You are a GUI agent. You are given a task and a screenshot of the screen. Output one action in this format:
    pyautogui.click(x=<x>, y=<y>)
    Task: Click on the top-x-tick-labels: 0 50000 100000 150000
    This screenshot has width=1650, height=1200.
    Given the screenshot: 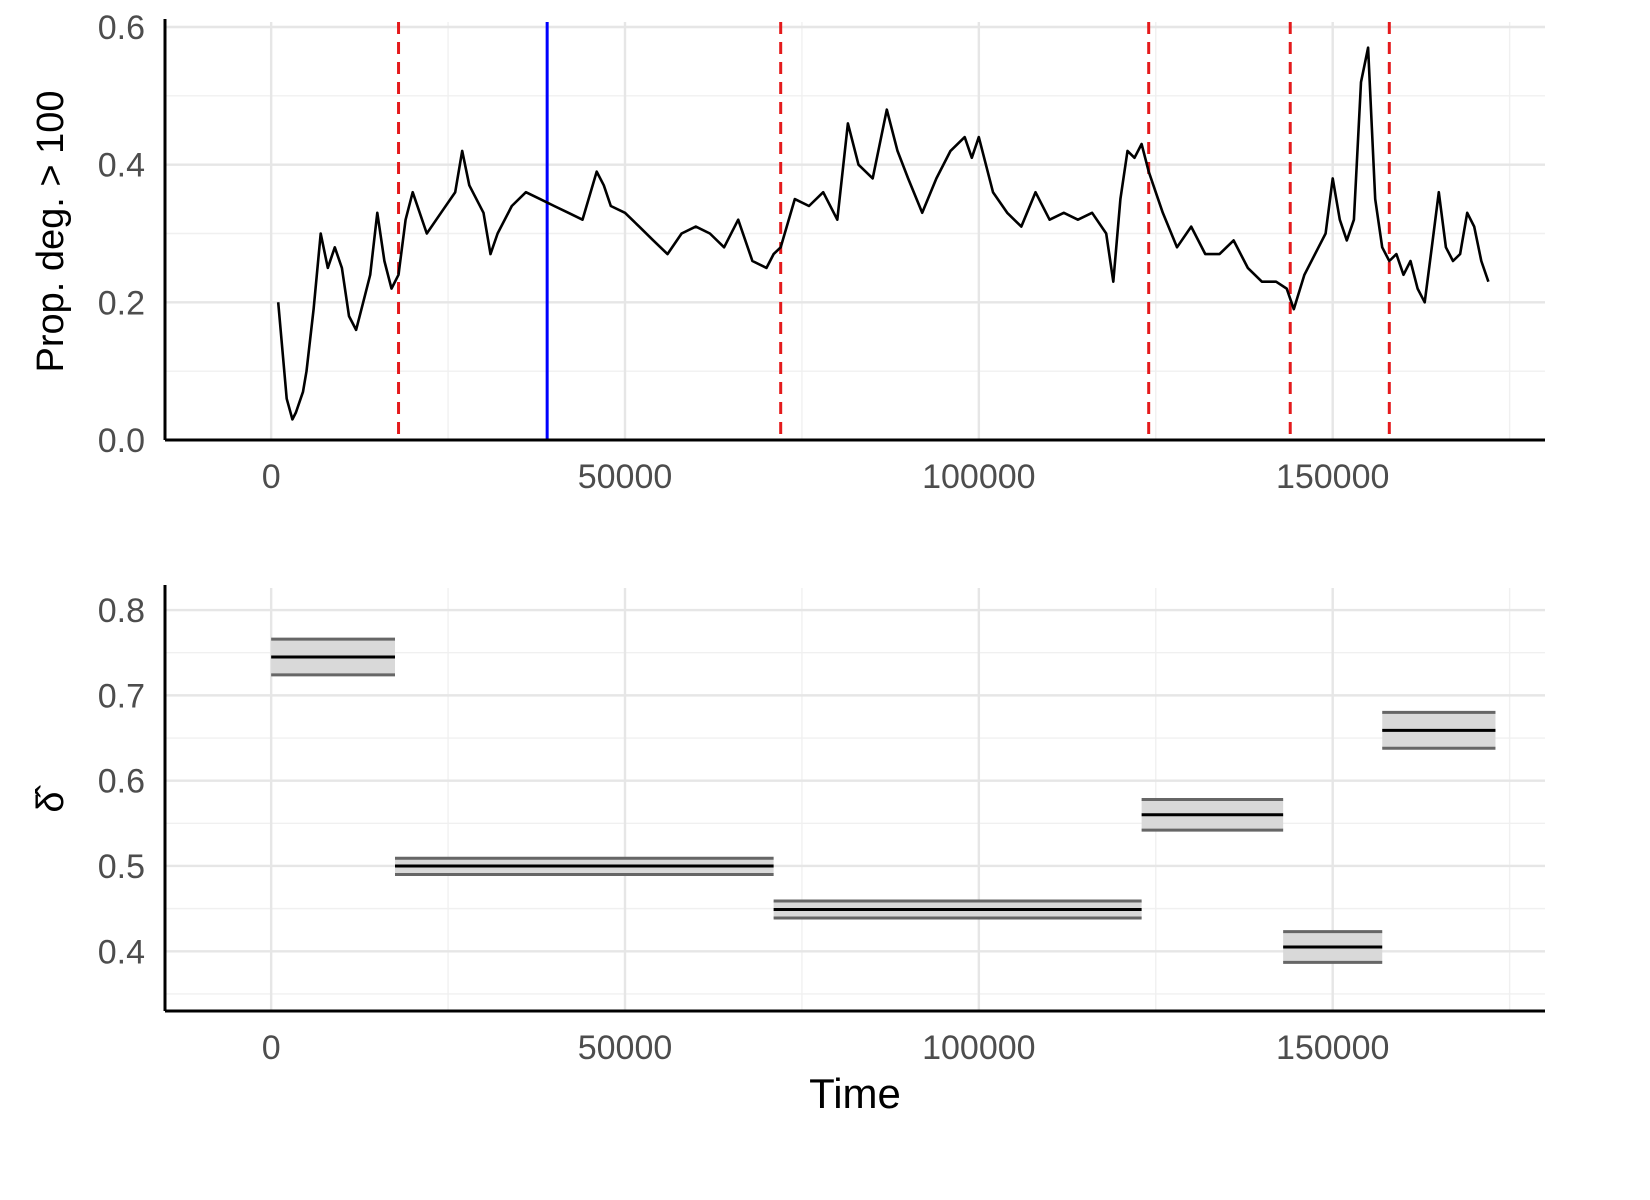 What is the action you would take?
    pyautogui.click(x=826, y=477)
    